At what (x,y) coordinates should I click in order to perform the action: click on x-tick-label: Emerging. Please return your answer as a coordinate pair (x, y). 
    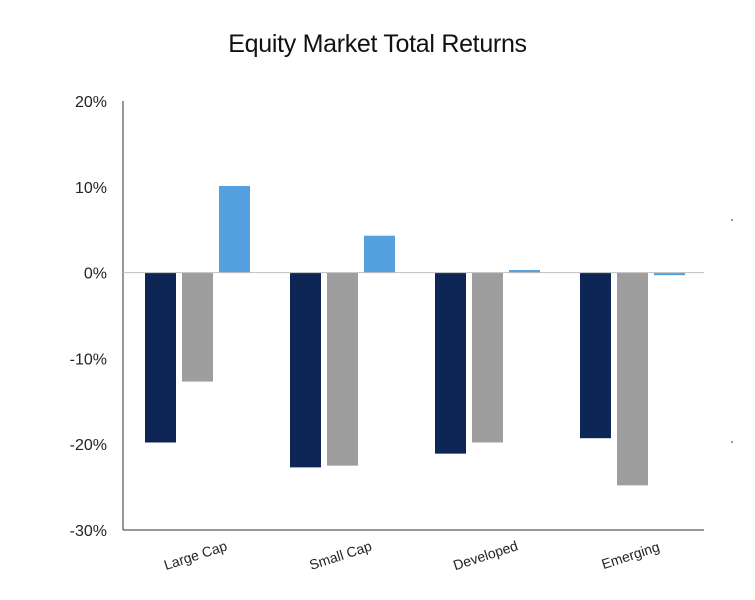
    Looking at the image, I should click on (630, 555).